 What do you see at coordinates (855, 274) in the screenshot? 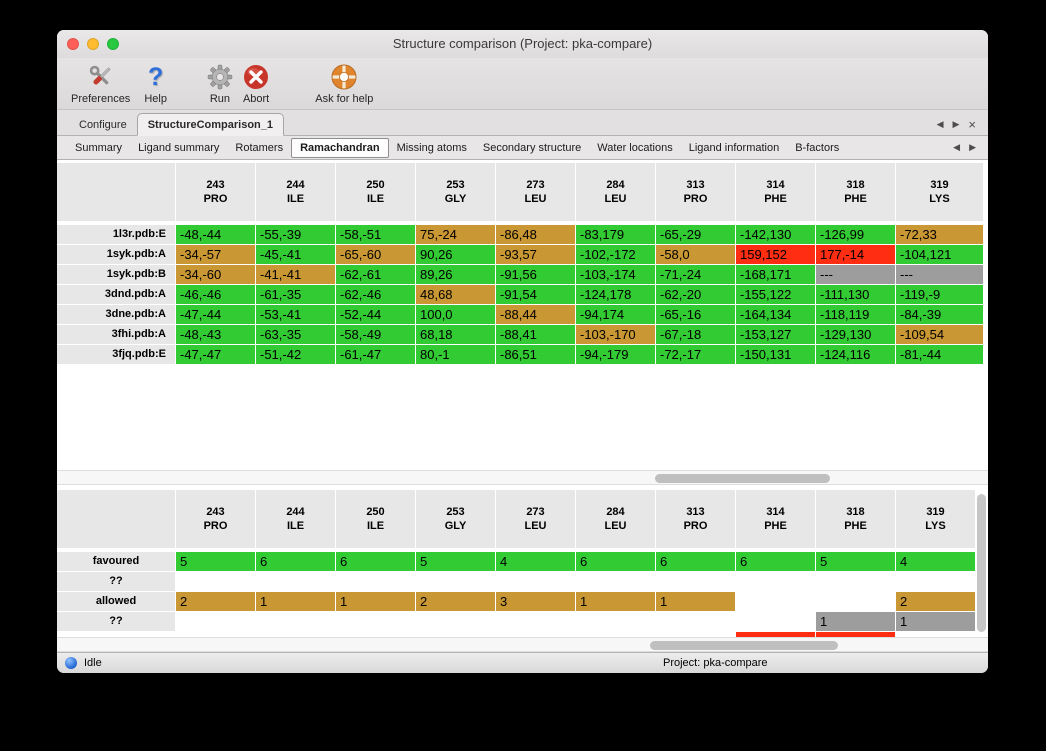
I see `cell-missing: ---` at bounding box center [855, 274].